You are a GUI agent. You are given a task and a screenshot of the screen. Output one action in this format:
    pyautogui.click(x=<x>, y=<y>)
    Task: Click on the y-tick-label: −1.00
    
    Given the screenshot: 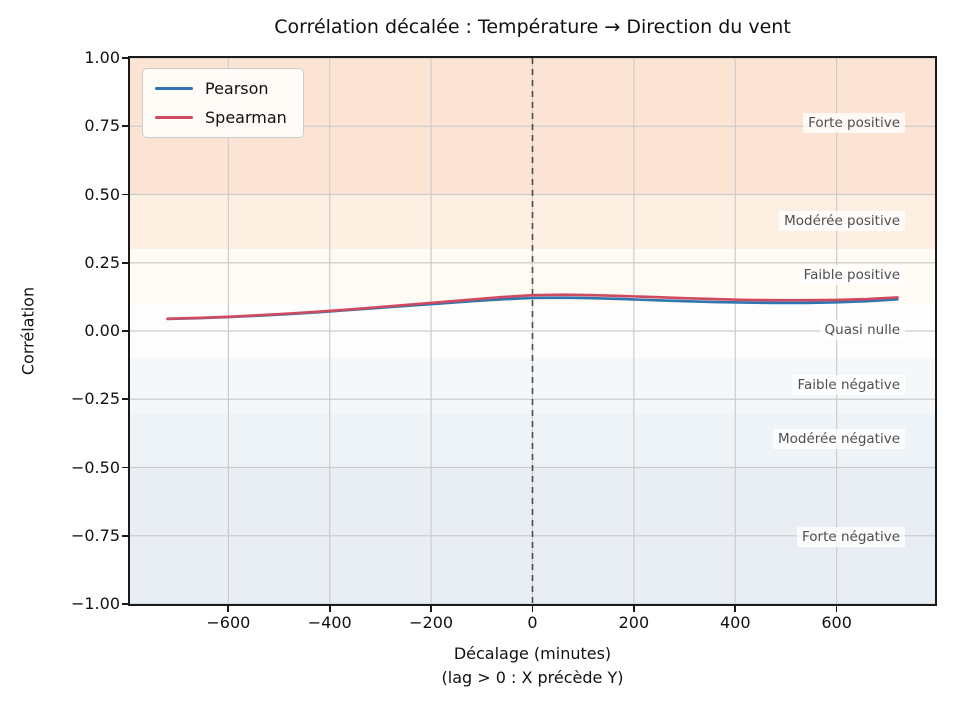 What is the action you would take?
    pyautogui.click(x=95, y=603)
    